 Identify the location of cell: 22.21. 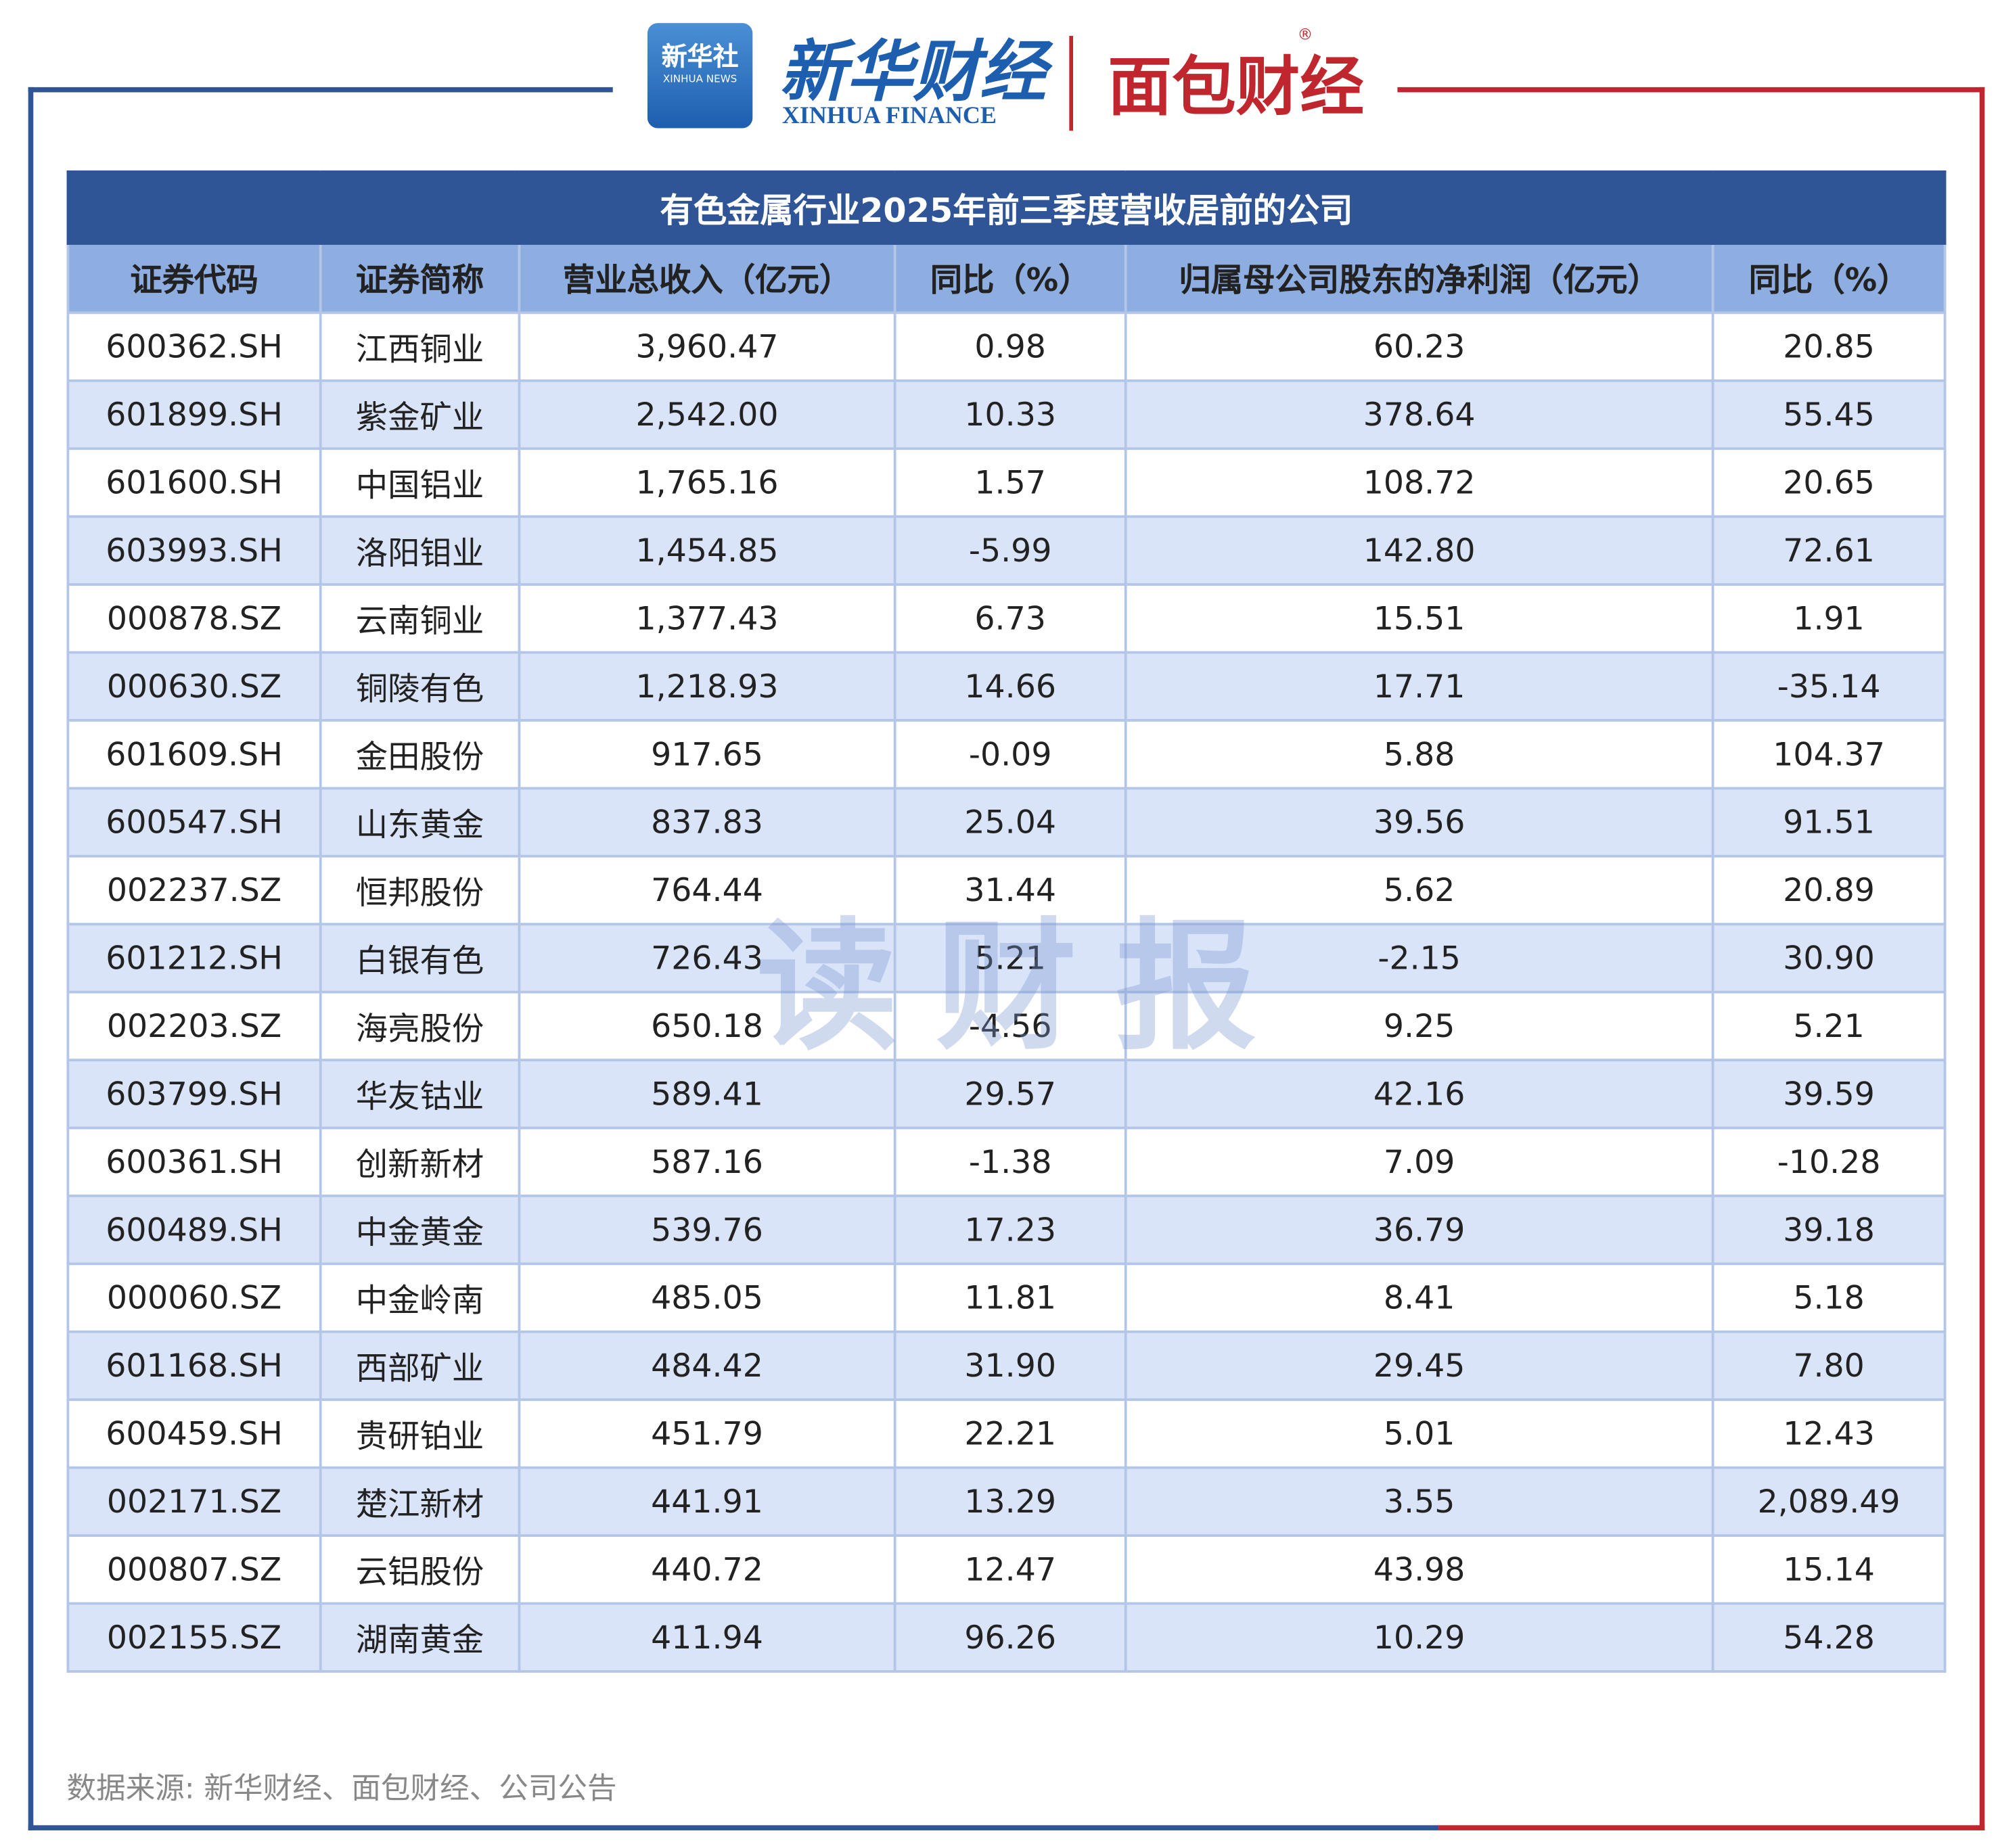
(1010, 1433).